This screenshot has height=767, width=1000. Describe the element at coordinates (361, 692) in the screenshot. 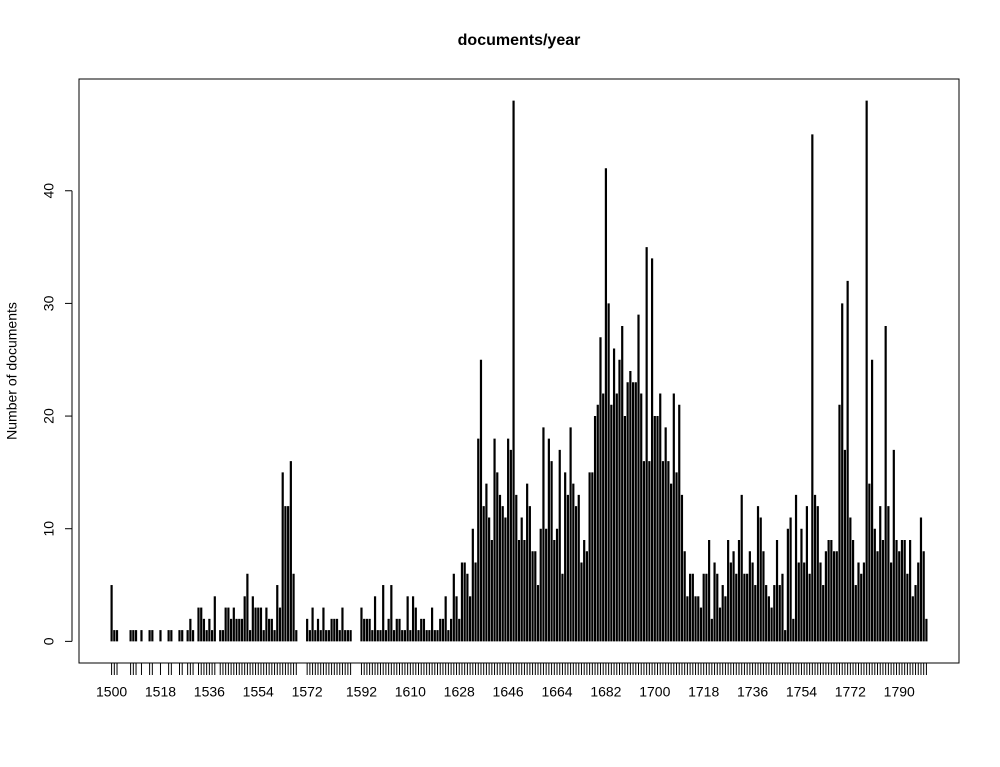

I see `x-tick-label: 1592` at that location.